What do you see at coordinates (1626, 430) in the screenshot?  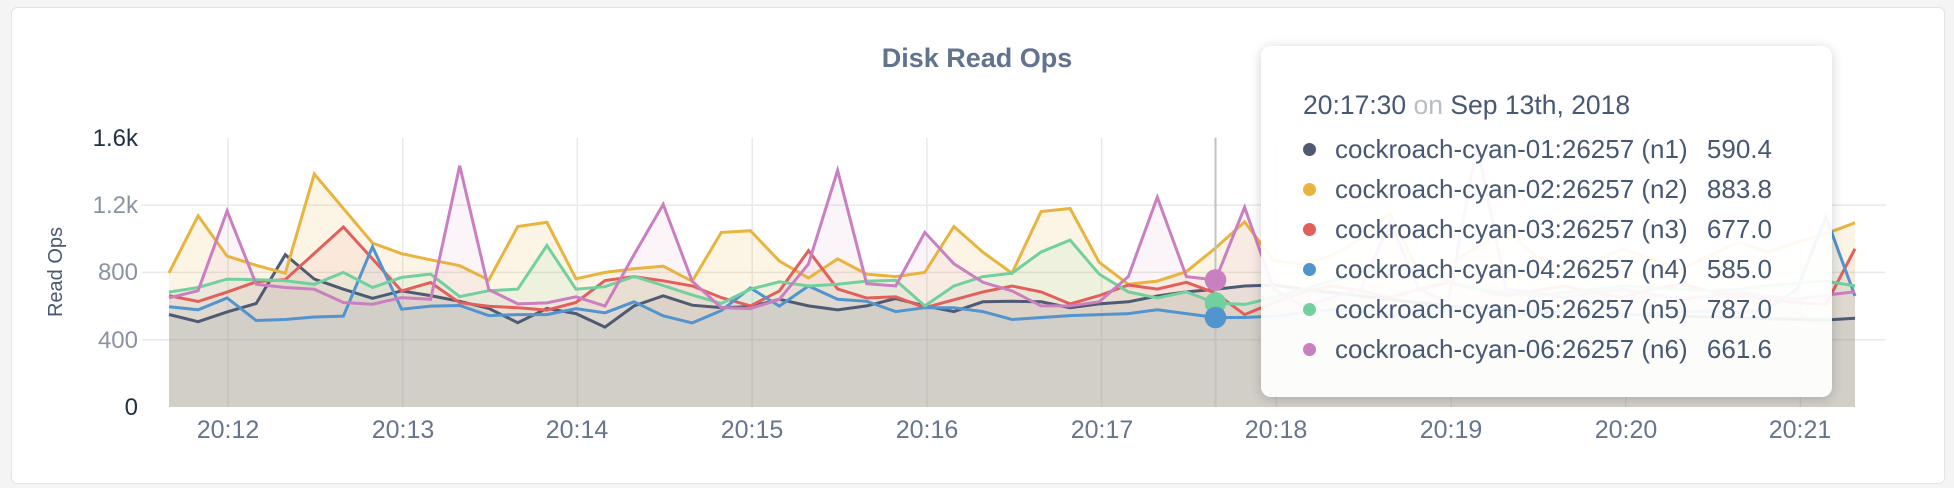 I see `svg-text: 20:20` at bounding box center [1626, 430].